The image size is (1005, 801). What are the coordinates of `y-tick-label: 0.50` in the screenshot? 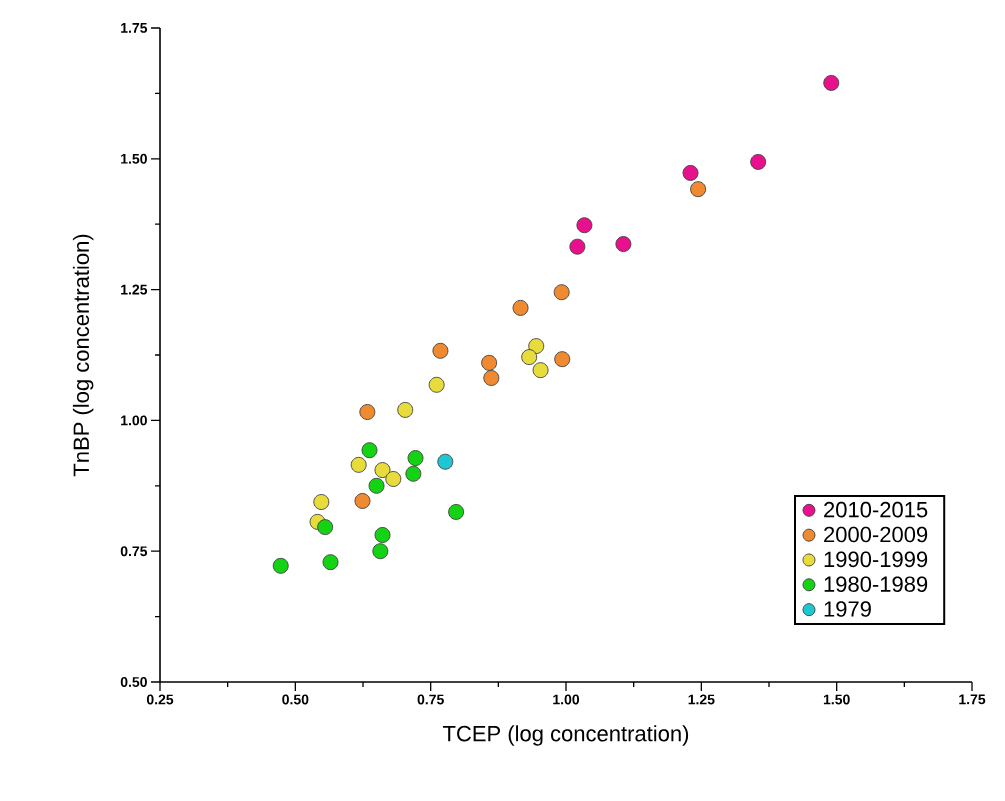 It's located at (133, 682).